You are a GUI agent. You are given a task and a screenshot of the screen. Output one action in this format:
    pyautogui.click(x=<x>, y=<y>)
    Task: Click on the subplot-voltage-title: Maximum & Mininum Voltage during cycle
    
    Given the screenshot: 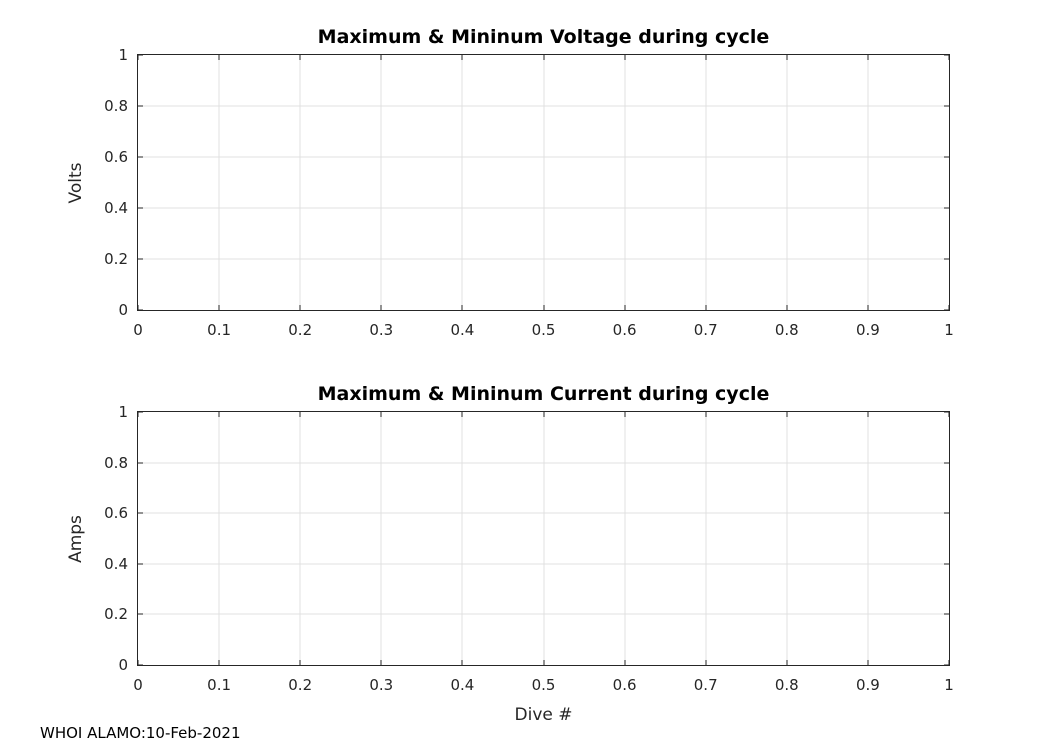 What is the action you would take?
    pyautogui.click(x=543, y=37)
    